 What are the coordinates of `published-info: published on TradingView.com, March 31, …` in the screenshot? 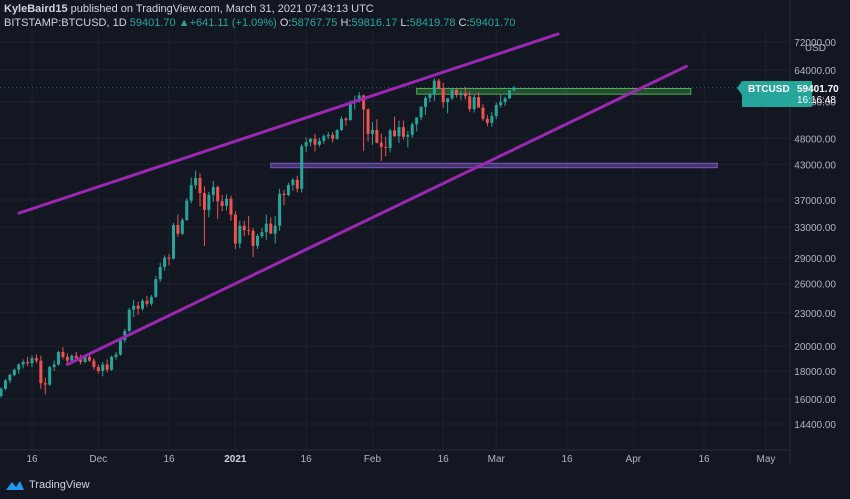 It's located at (222, 9).